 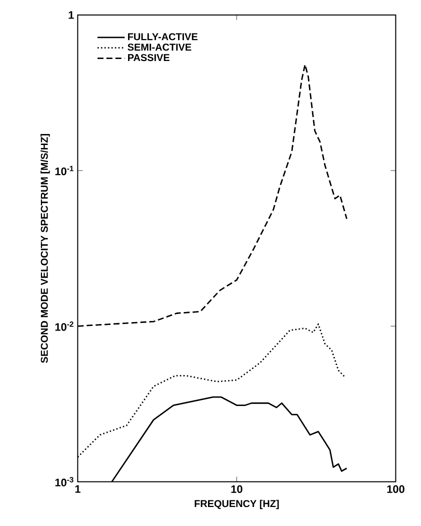 What do you see at coordinates (236, 489) in the screenshot?
I see `x-tick-label: 10` at bounding box center [236, 489].